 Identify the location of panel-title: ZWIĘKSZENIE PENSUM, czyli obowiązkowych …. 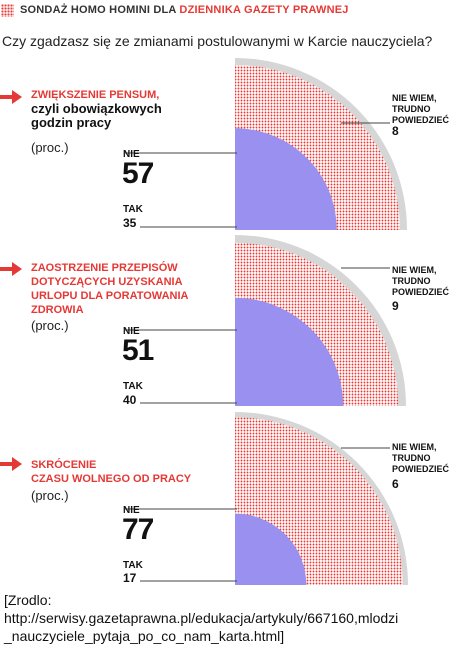
(96, 109).